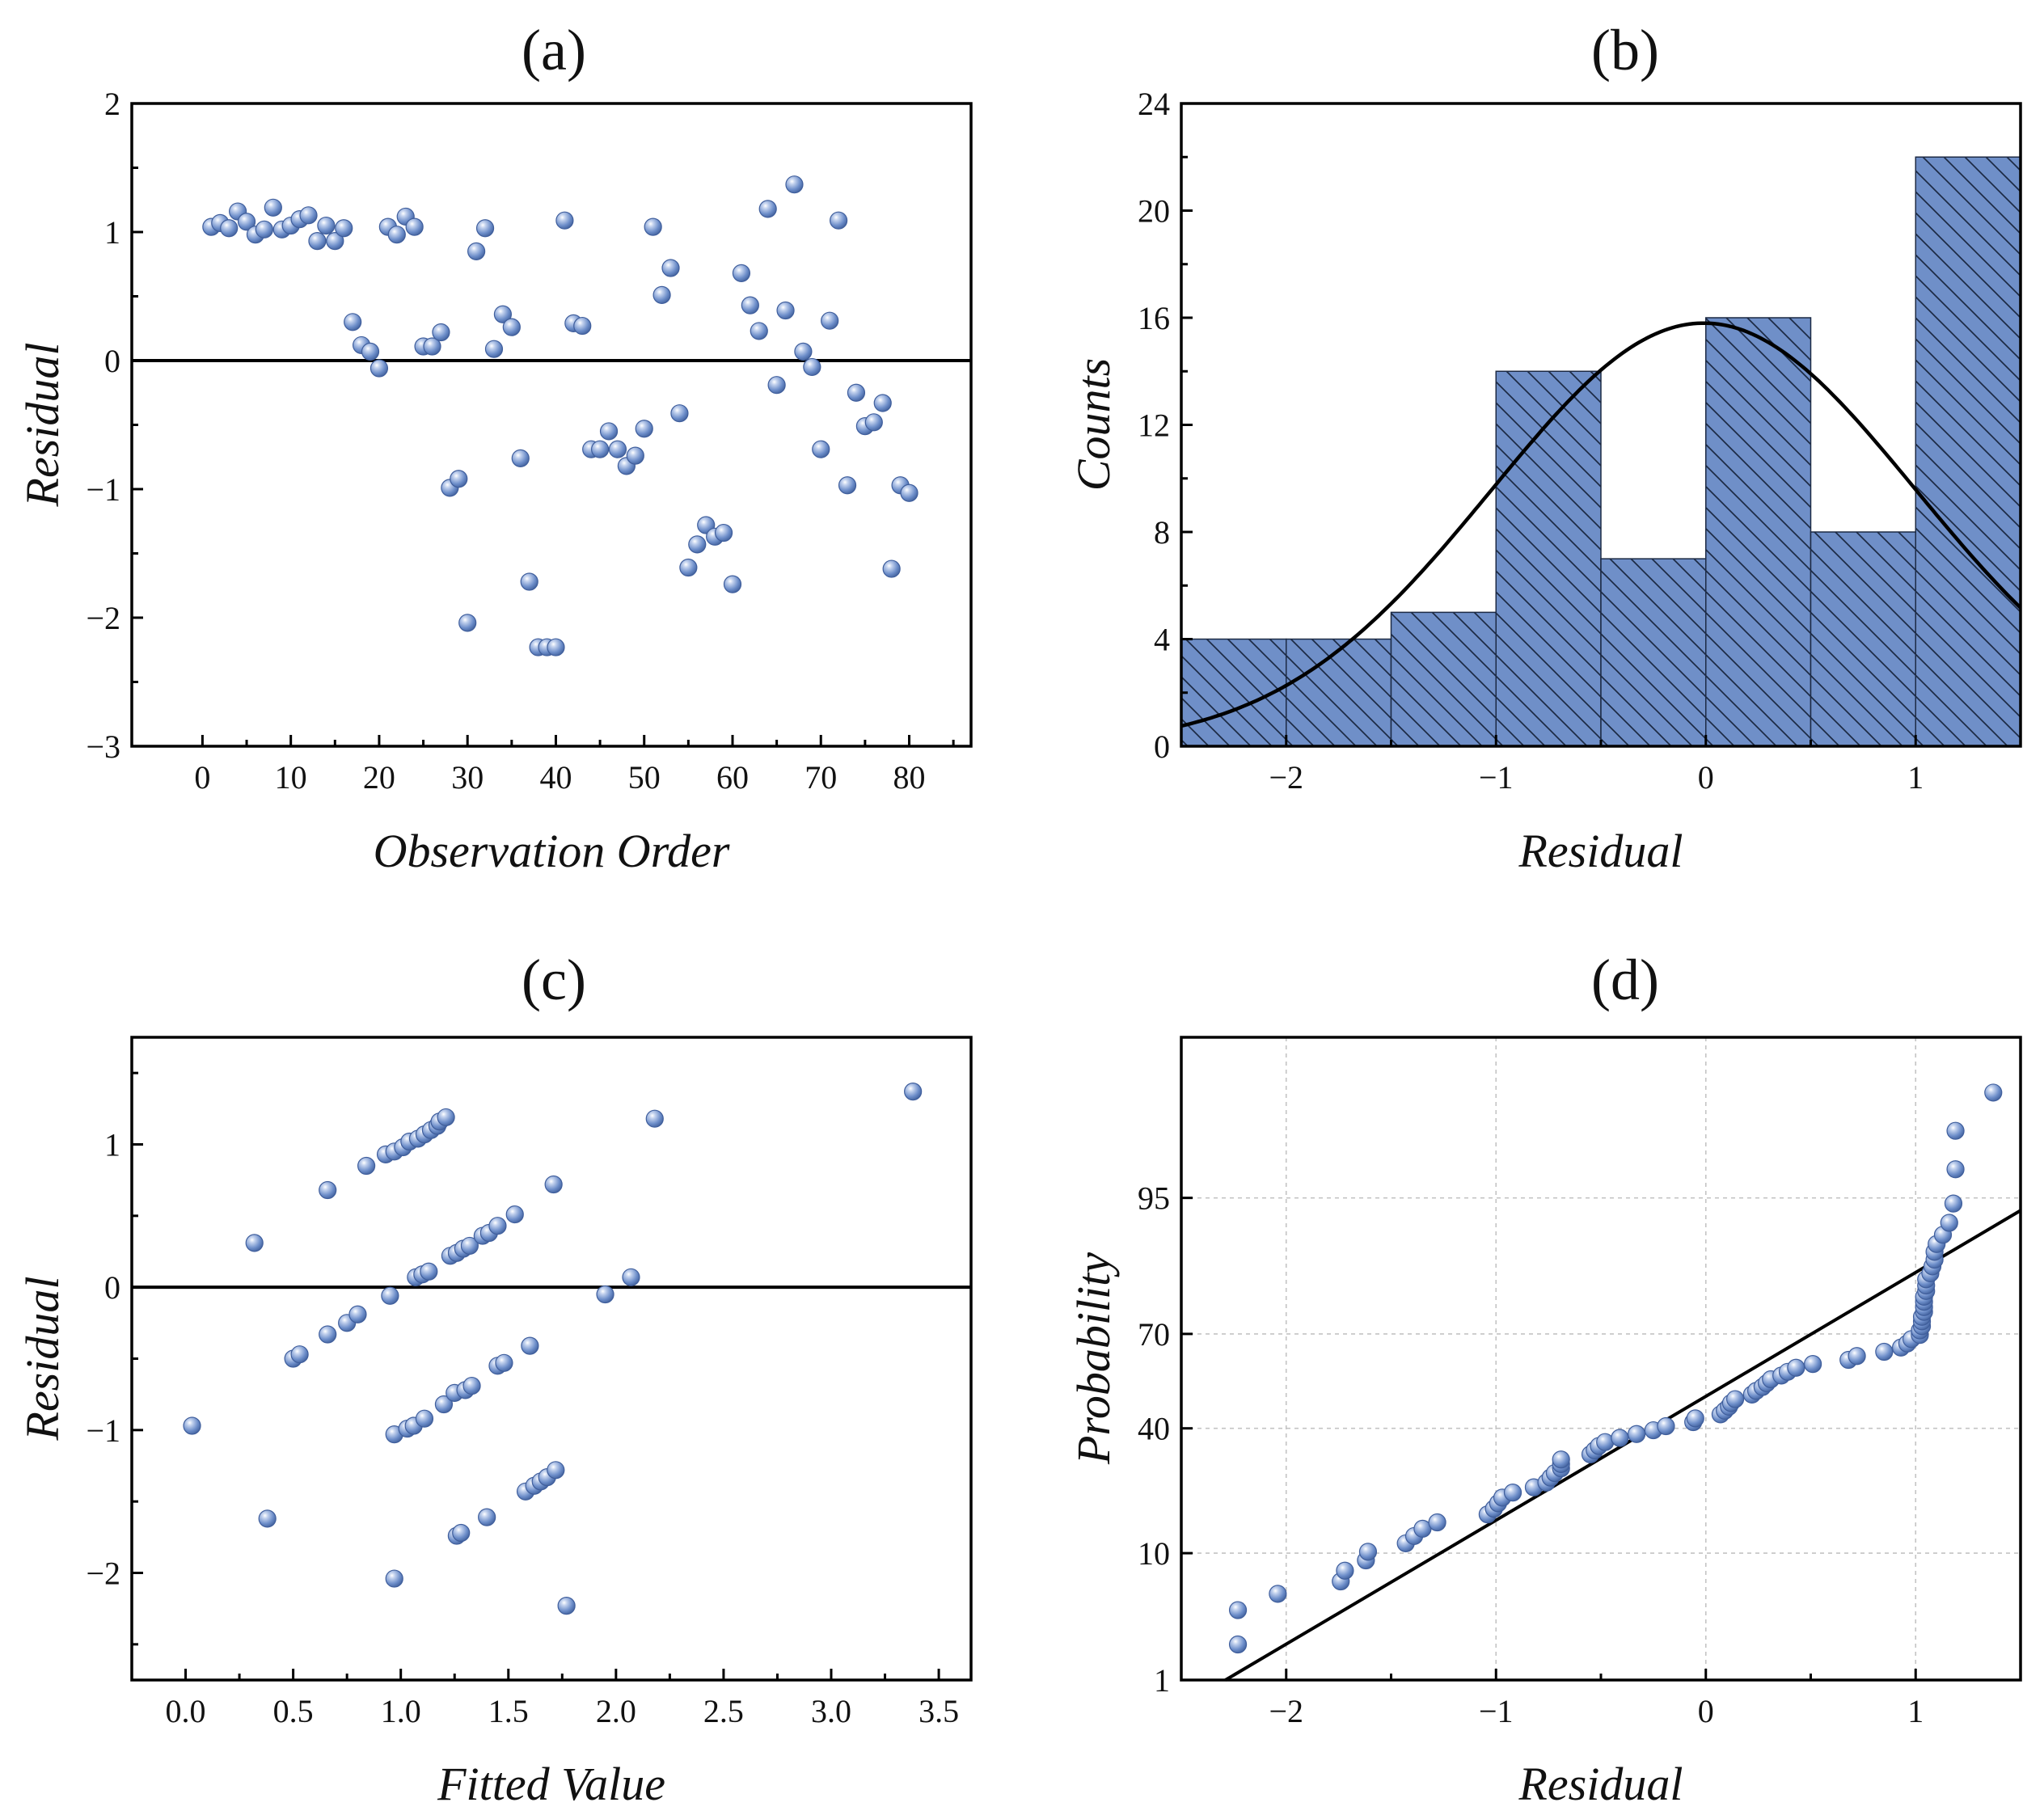 Image resolution: width=2044 pixels, height=1811 pixels. I want to click on panel-b-ytick-label: 16, so click(1154, 318).